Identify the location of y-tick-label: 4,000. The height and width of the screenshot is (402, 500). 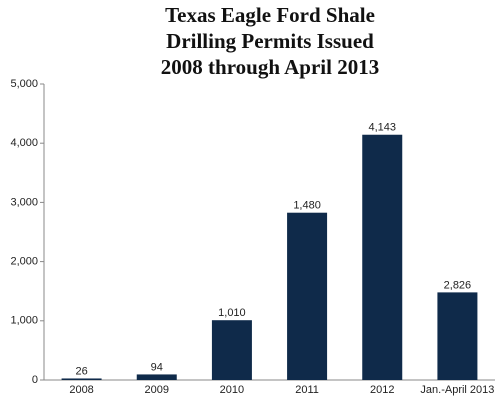
(24, 143).